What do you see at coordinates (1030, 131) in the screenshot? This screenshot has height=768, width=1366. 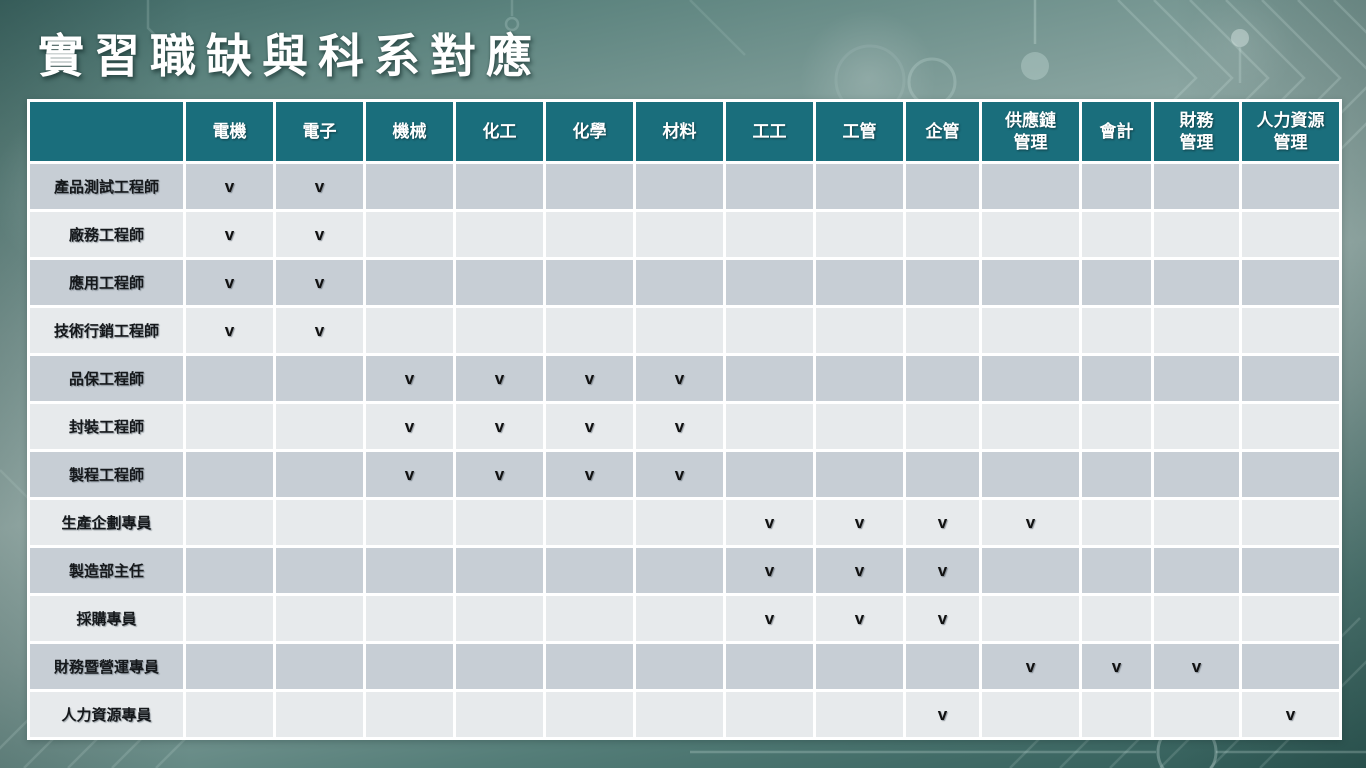 I see `column-header-10: 供應鏈 管理` at bounding box center [1030, 131].